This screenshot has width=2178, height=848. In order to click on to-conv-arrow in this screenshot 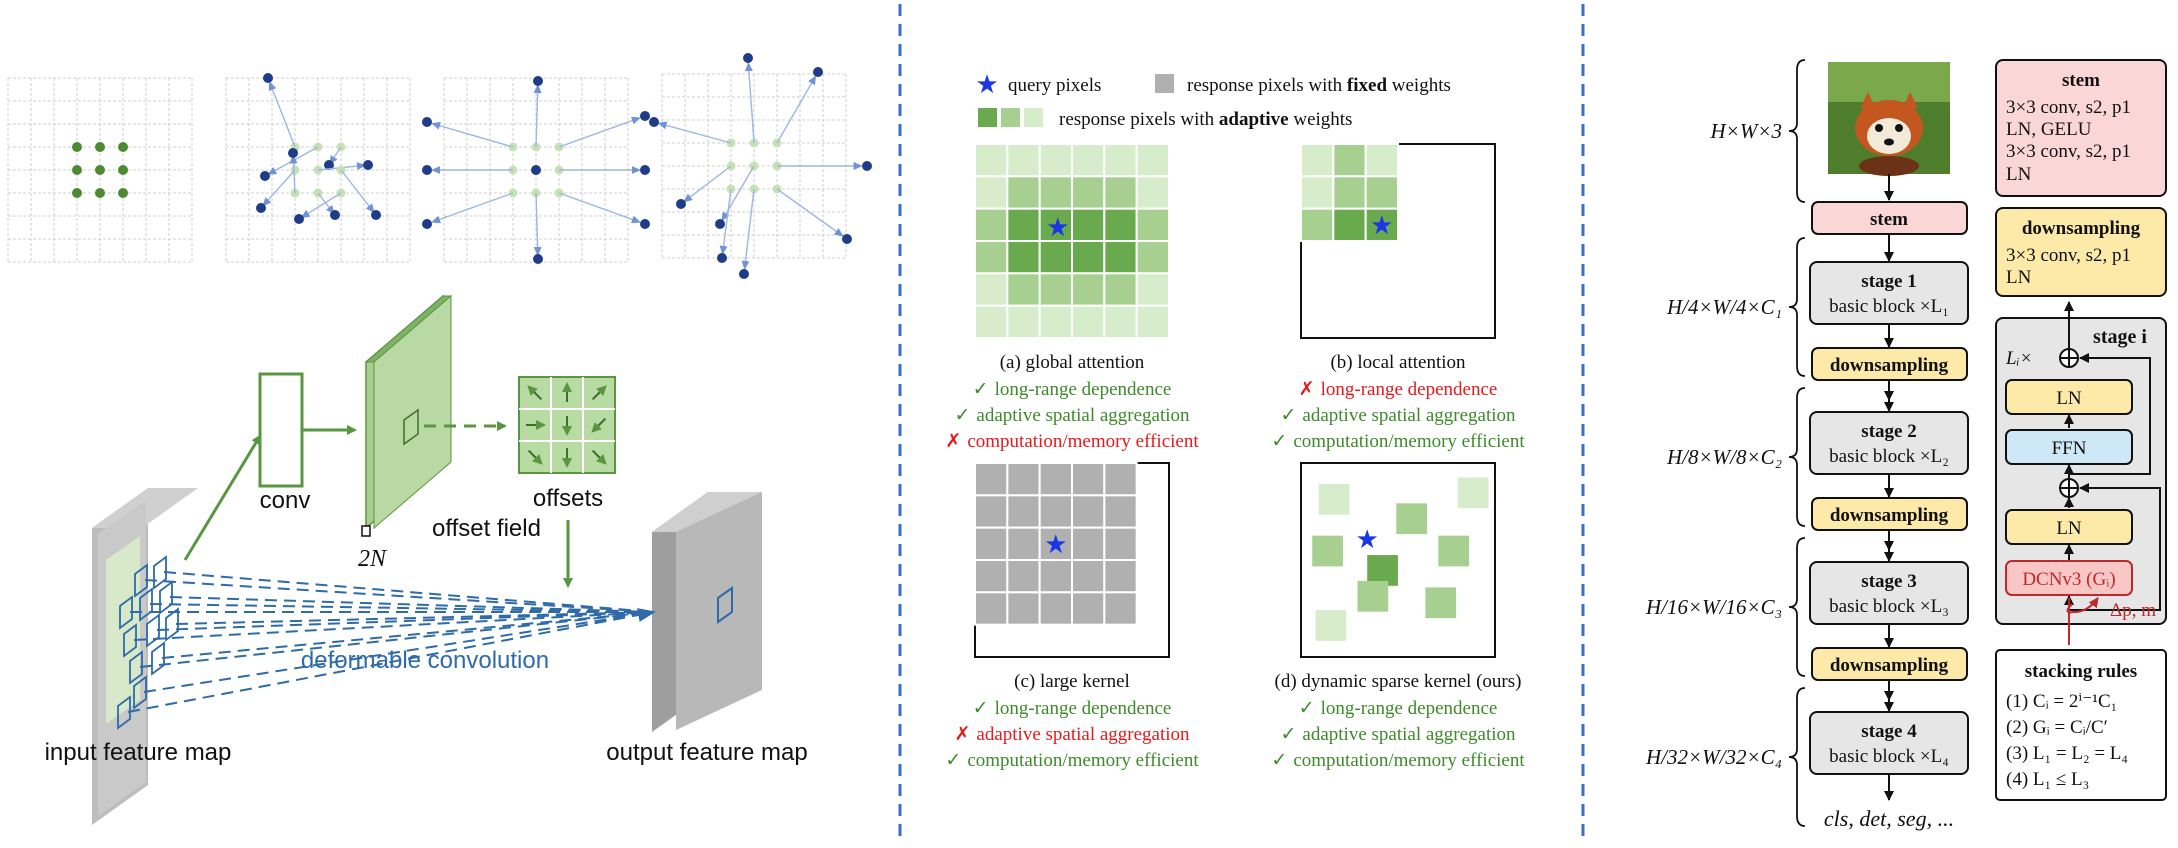, I will do `click(222, 497)`.